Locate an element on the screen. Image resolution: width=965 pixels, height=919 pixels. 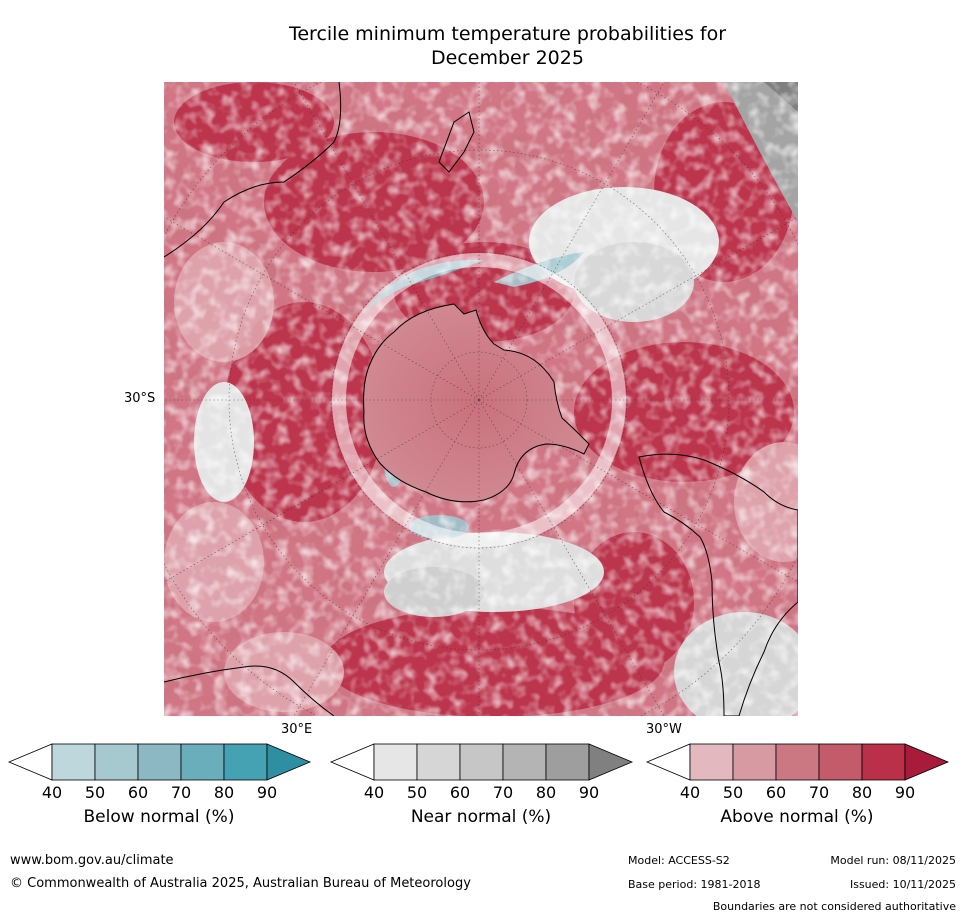
colorbar-below-upper-extend is located at coordinates (289, 762).